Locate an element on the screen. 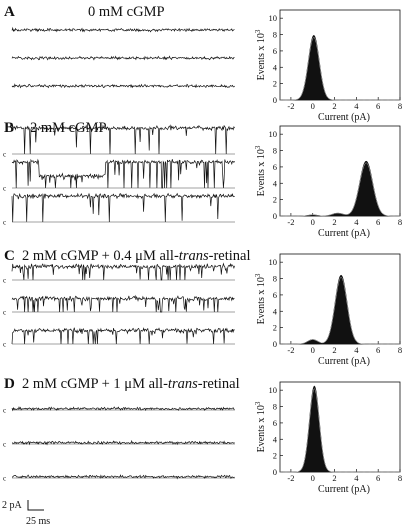 This screenshot has width=410, height=528. panel-letter: D is located at coordinates (9, 384).